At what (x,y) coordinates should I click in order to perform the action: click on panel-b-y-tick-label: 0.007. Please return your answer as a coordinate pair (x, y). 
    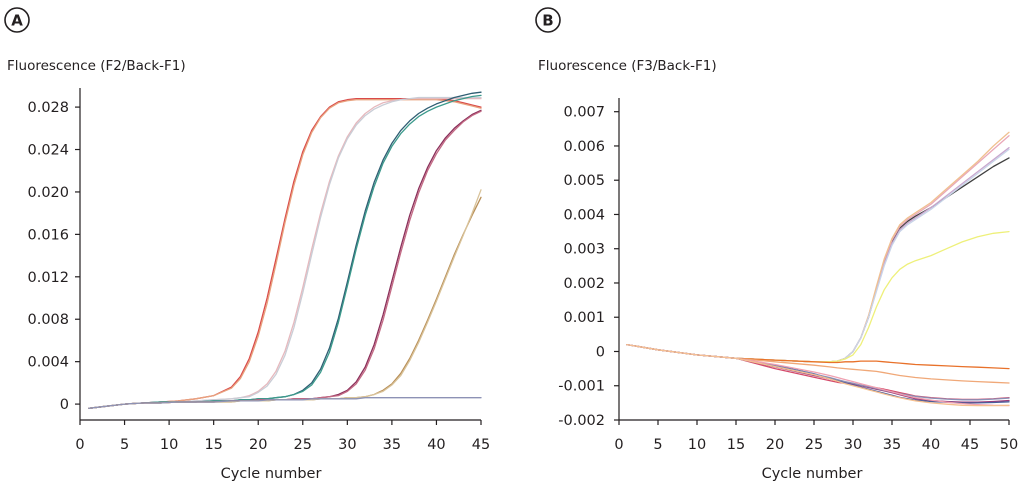
    Looking at the image, I should click on (584, 113).